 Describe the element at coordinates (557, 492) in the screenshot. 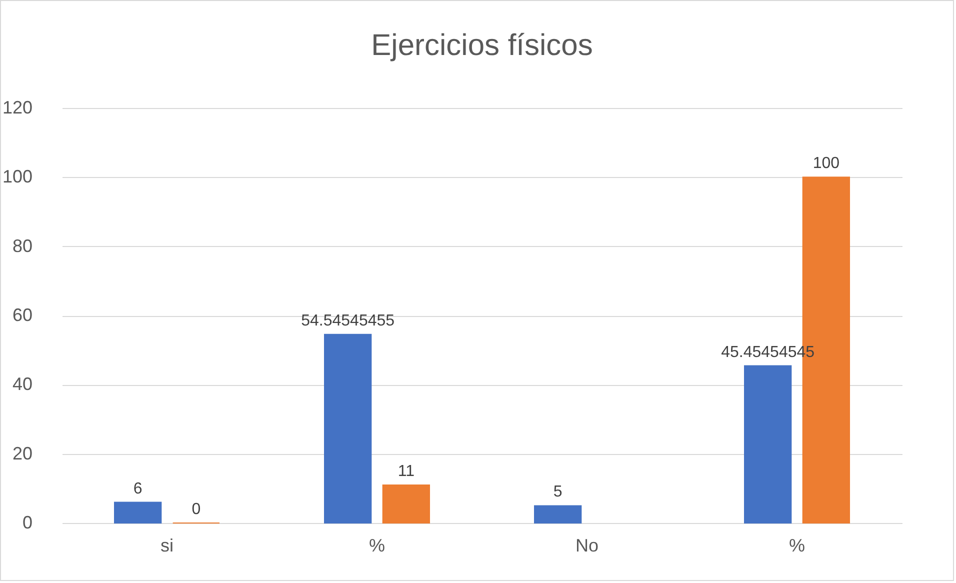

I see `data-label: 5` at that location.